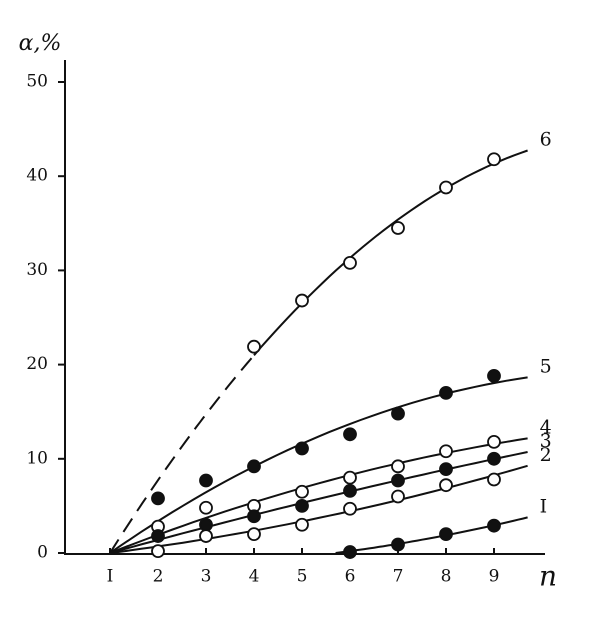 This screenshot has width=600, height=618. I want to click on y-tick-label: 30, so click(37, 270).